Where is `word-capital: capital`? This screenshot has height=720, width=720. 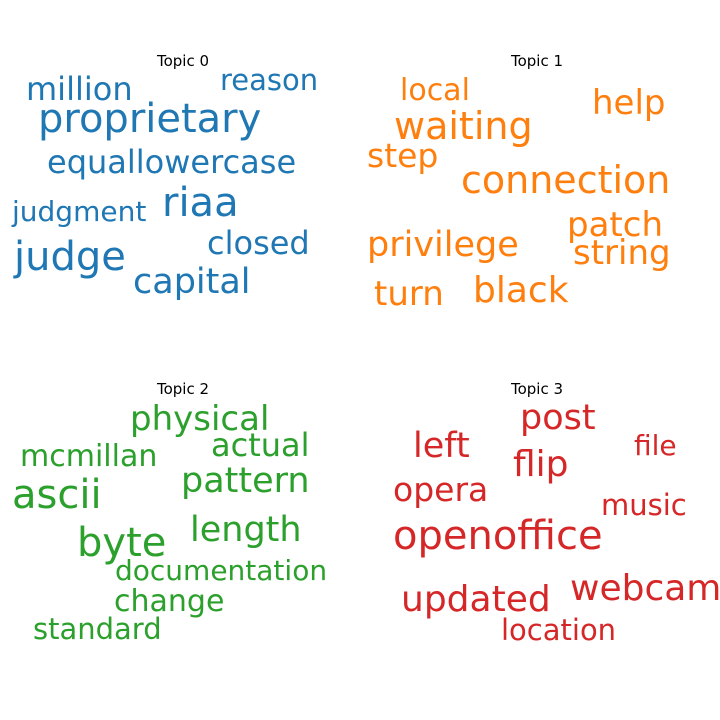 word-capital: capital is located at coordinates (192, 282).